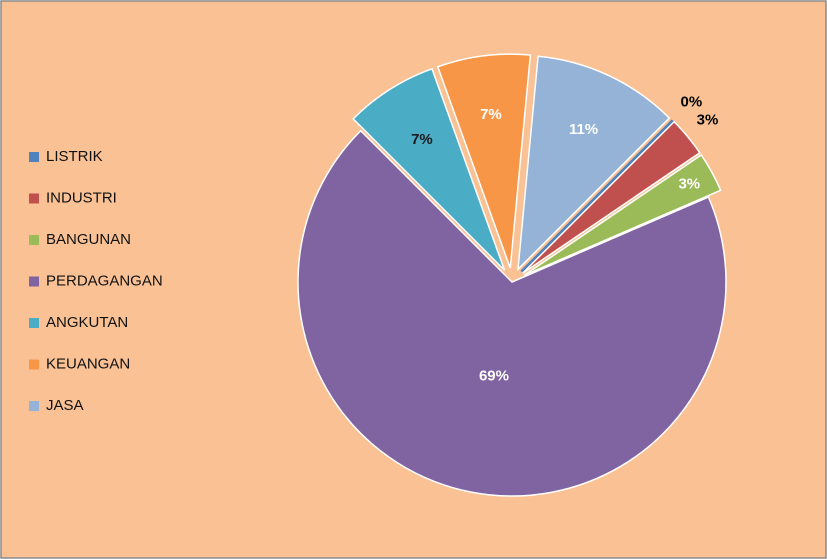 The height and width of the screenshot is (559, 827). What do you see at coordinates (81, 197) in the screenshot?
I see `legend-label: INDUSTRI` at bounding box center [81, 197].